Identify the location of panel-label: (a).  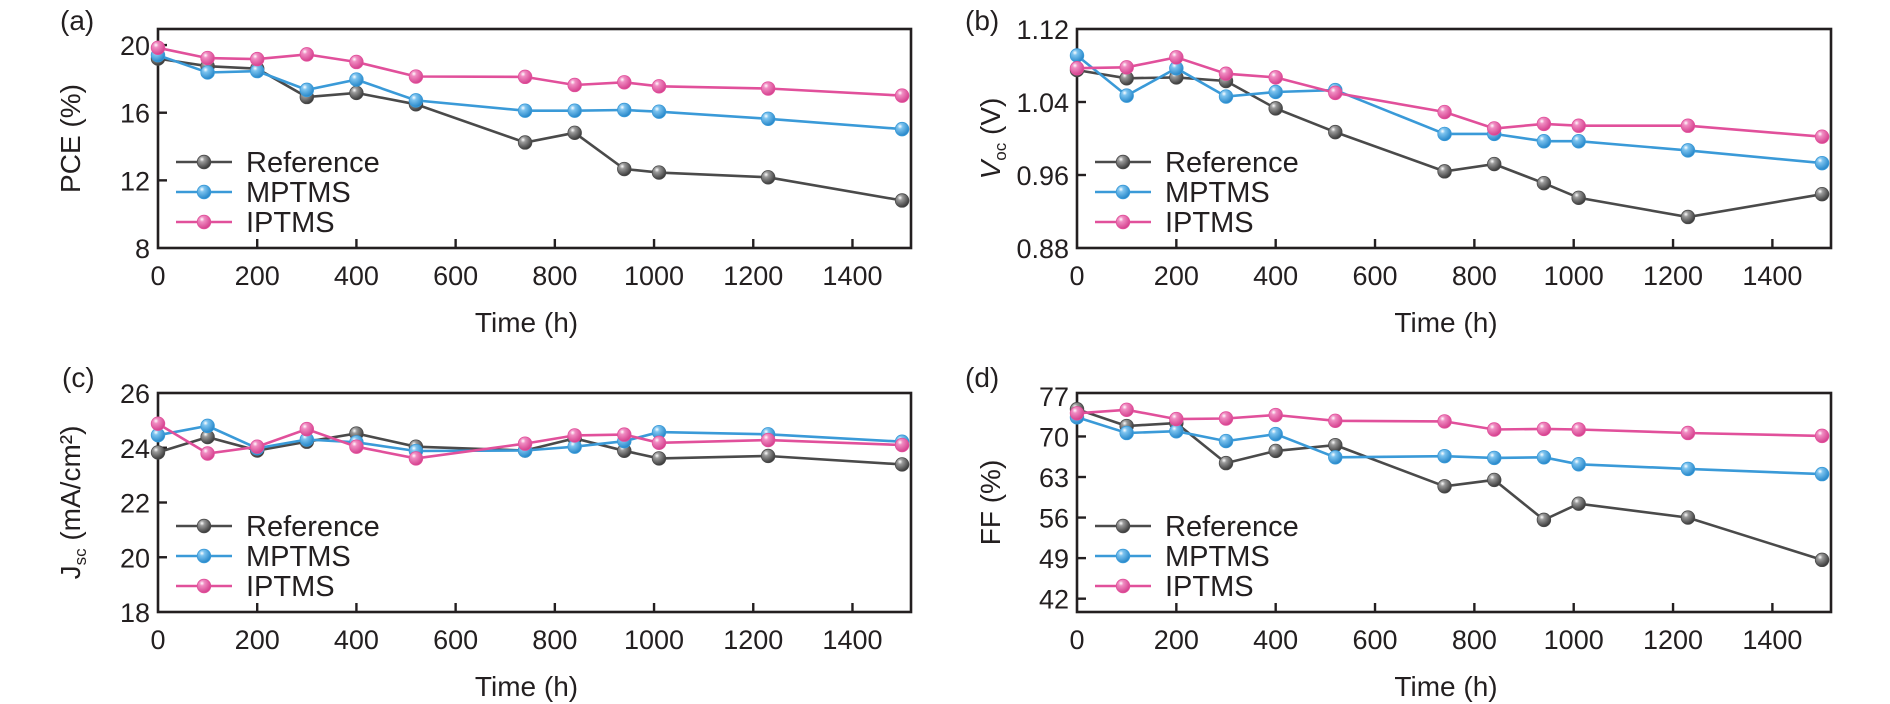
(77, 20).